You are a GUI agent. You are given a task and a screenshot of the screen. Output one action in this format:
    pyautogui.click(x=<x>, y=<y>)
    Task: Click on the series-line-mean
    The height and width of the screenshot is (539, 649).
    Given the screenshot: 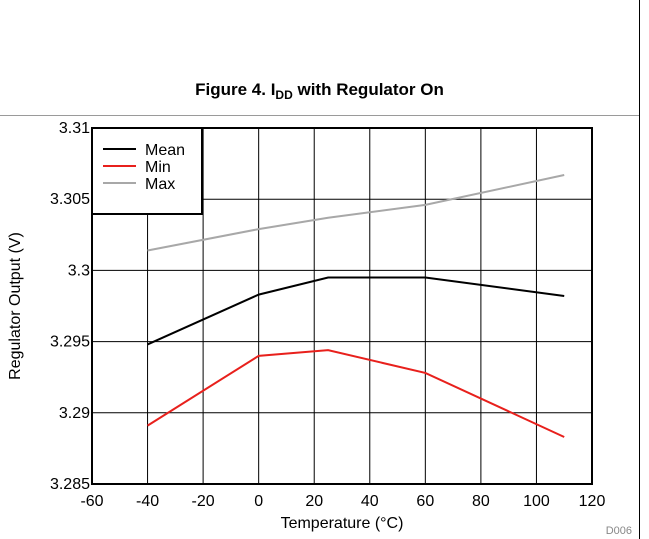 What is the action you would take?
    pyautogui.click(x=356, y=311)
    